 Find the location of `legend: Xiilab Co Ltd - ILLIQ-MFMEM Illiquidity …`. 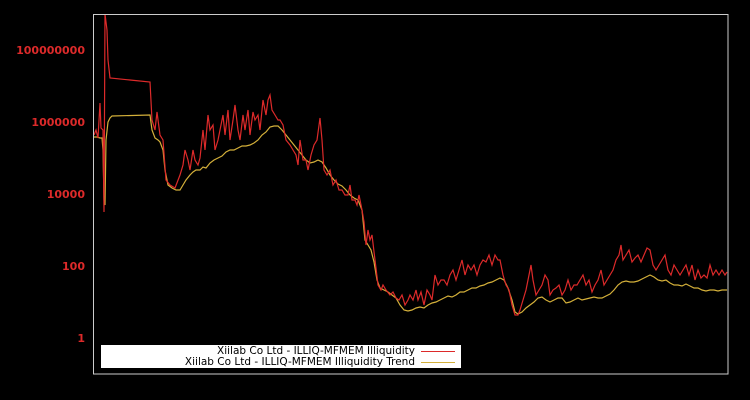

legend: Xiilab Co Ltd - ILLIQ-MFMEM Illiquidity … is located at coordinates (281, 356).